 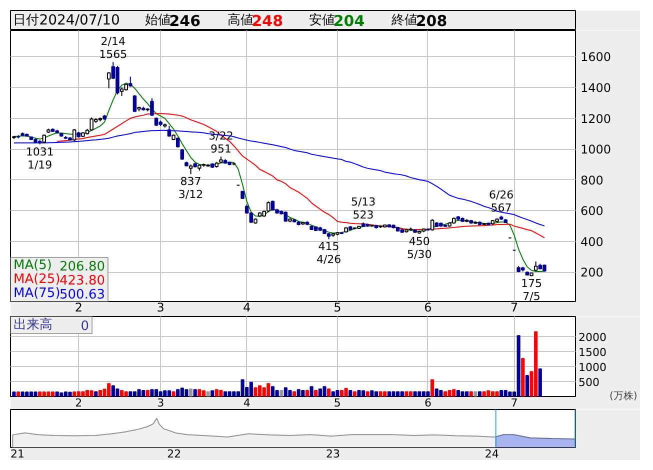 What do you see at coordinates (174, 454) in the screenshot?
I see `x-tick-label: 22` at bounding box center [174, 454].